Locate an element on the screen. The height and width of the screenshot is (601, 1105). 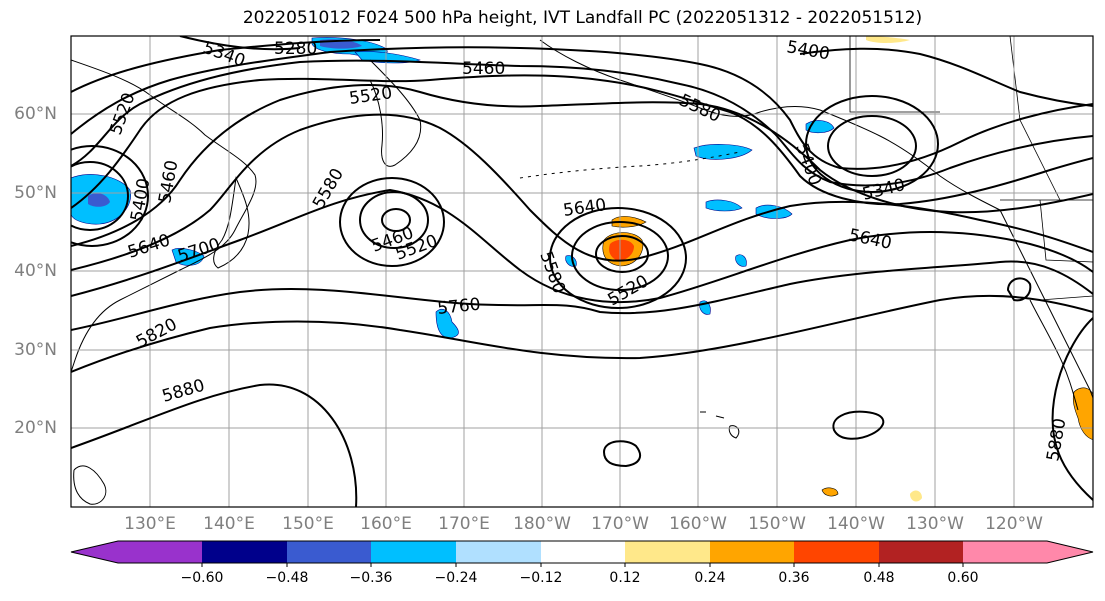
lon-label: 160°E is located at coordinates (386, 524).